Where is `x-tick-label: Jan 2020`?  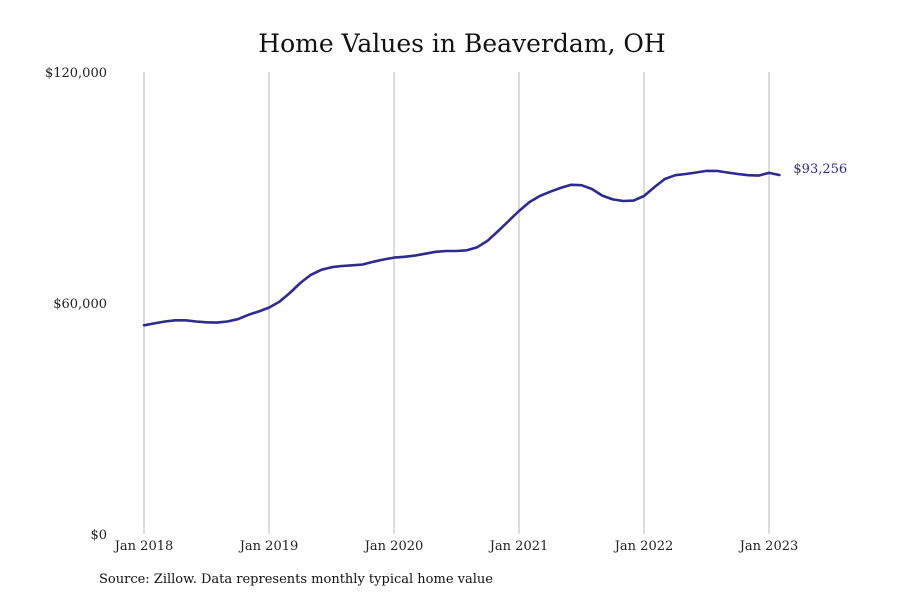 x-tick-label: Jan 2020 is located at coordinates (393, 546).